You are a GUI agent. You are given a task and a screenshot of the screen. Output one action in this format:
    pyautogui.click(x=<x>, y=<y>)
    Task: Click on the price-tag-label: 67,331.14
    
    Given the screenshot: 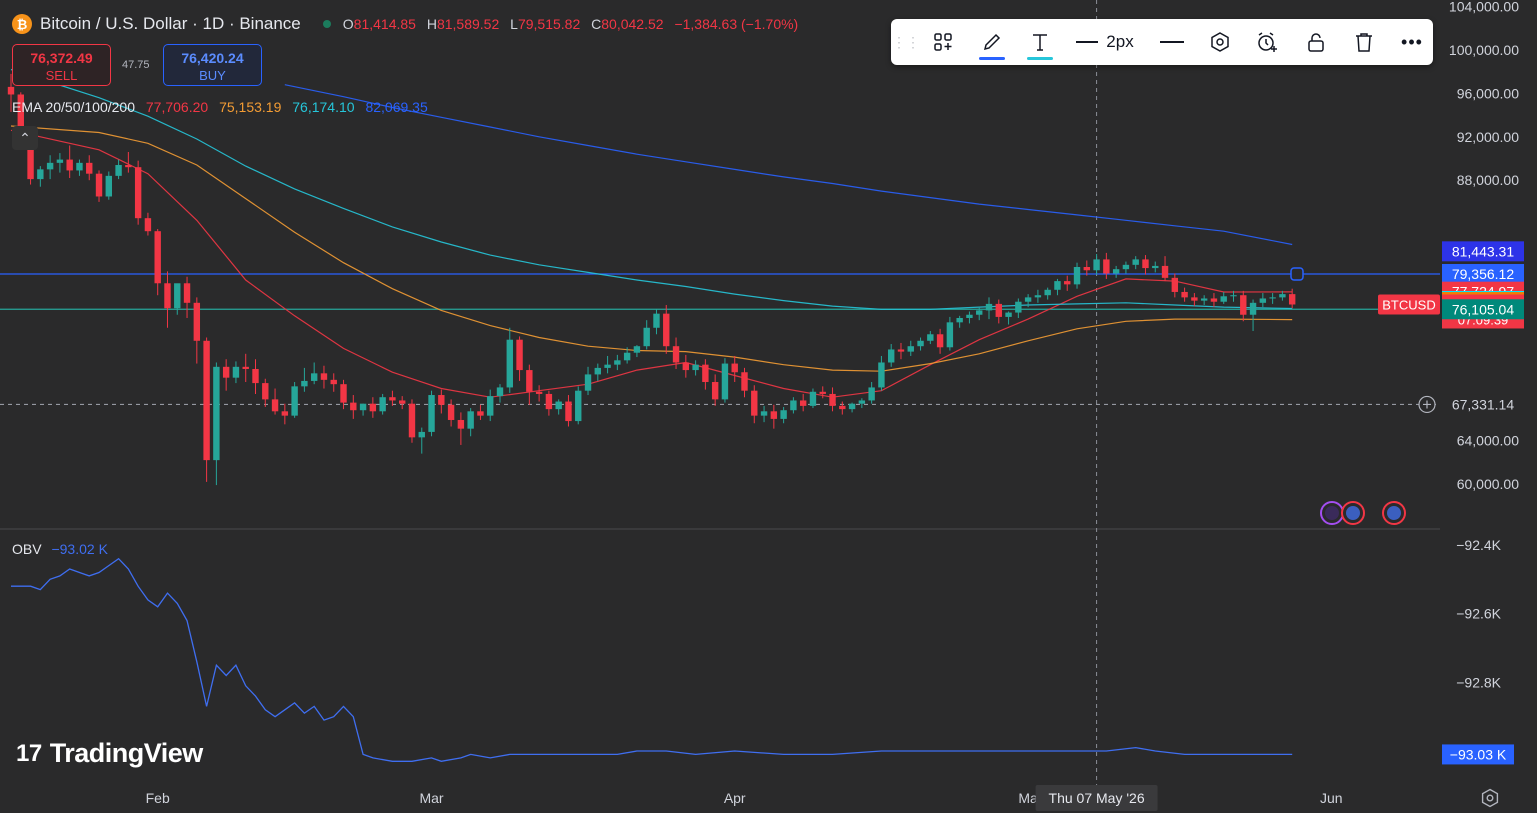 What is the action you would take?
    pyautogui.click(x=1483, y=404)
    